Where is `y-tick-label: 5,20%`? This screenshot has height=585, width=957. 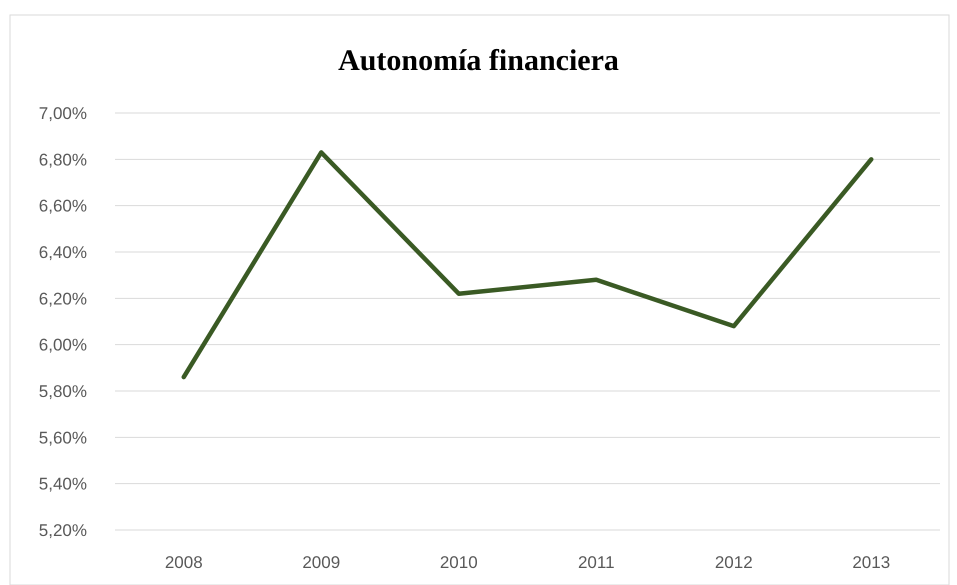
y-tick-label: 5,20% is located at coordinates (62, 530).